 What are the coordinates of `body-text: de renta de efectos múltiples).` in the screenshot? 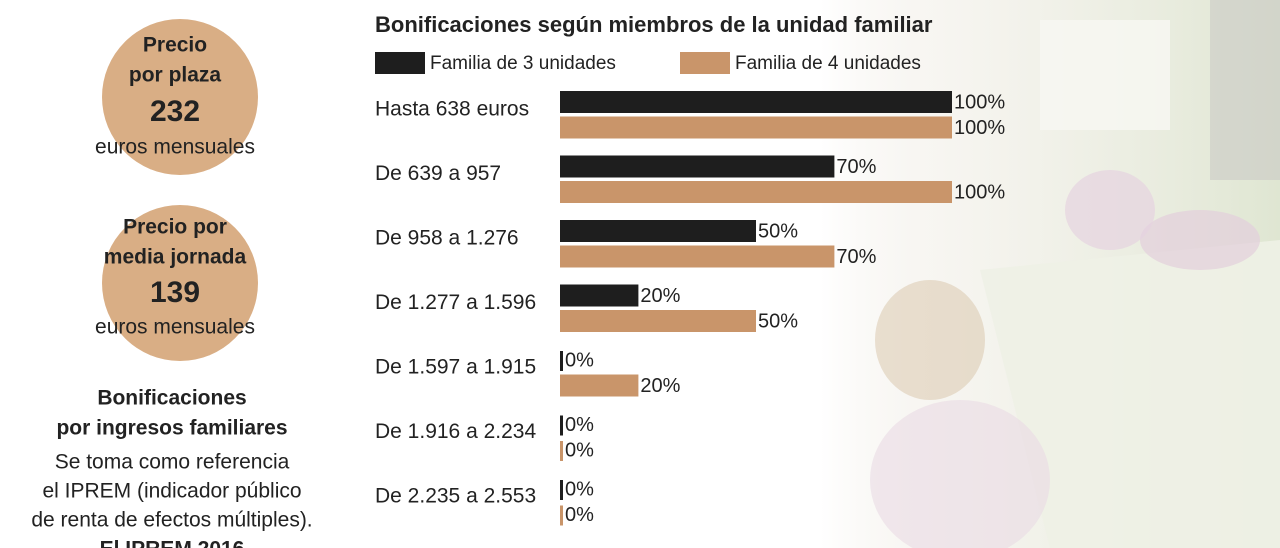 It's located at (171, 520).